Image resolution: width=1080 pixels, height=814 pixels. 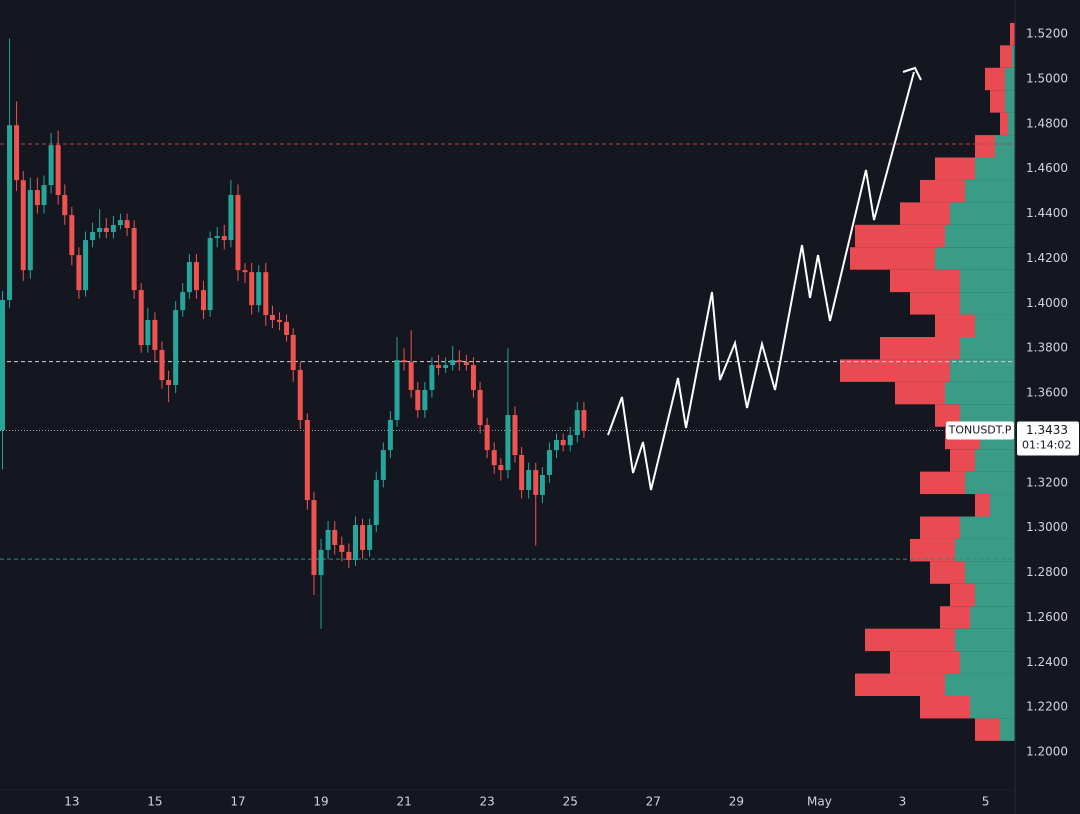 What do you see at coordinates (403, 802) in the screenshot?
I see `x-tick-label: 21` at bounding box center [403, 802].